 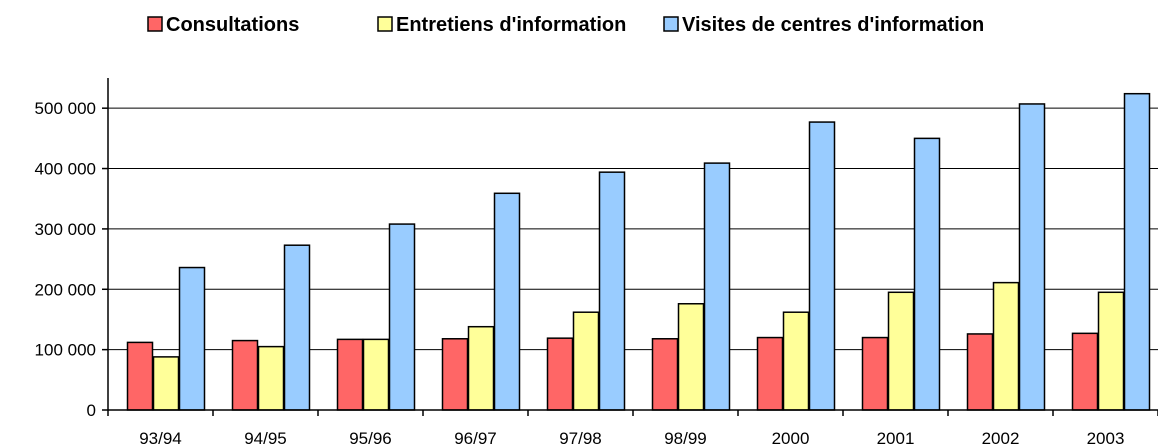 What do you see at coordinates (1001, 438) in the screenshot?
I see `x-tick-label-2002: 2002` at bounding box center [1001, 438].